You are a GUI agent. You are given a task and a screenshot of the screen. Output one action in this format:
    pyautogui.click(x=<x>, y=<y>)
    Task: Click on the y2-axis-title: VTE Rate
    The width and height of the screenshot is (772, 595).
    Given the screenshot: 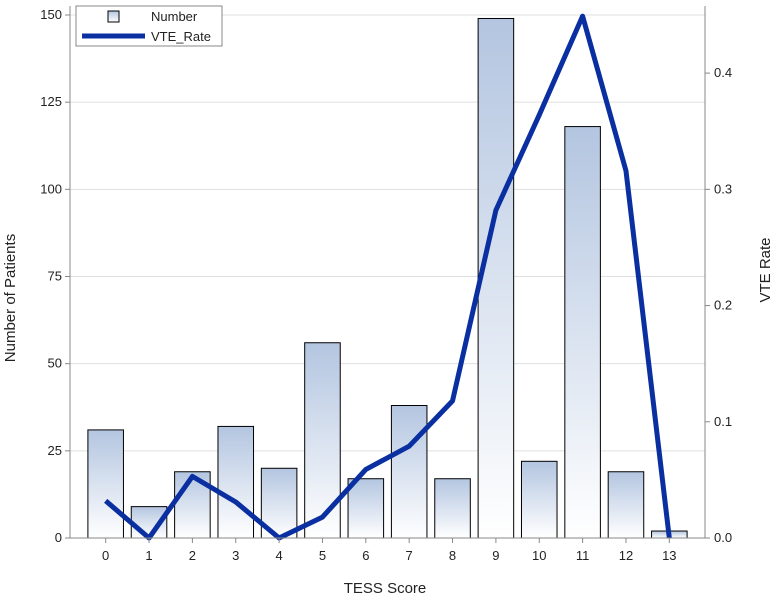 What is the action you would take?
    pyautogui.click(x=764, y=269)
    